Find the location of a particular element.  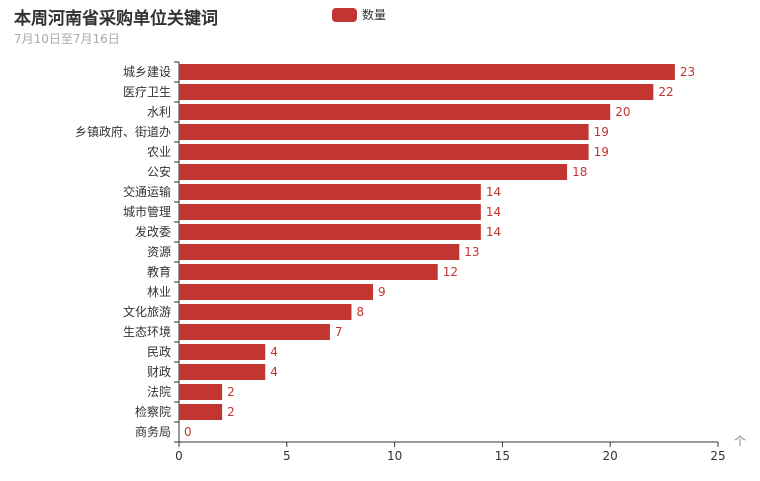

data-label: 8 is located at coordinates (360, 312).